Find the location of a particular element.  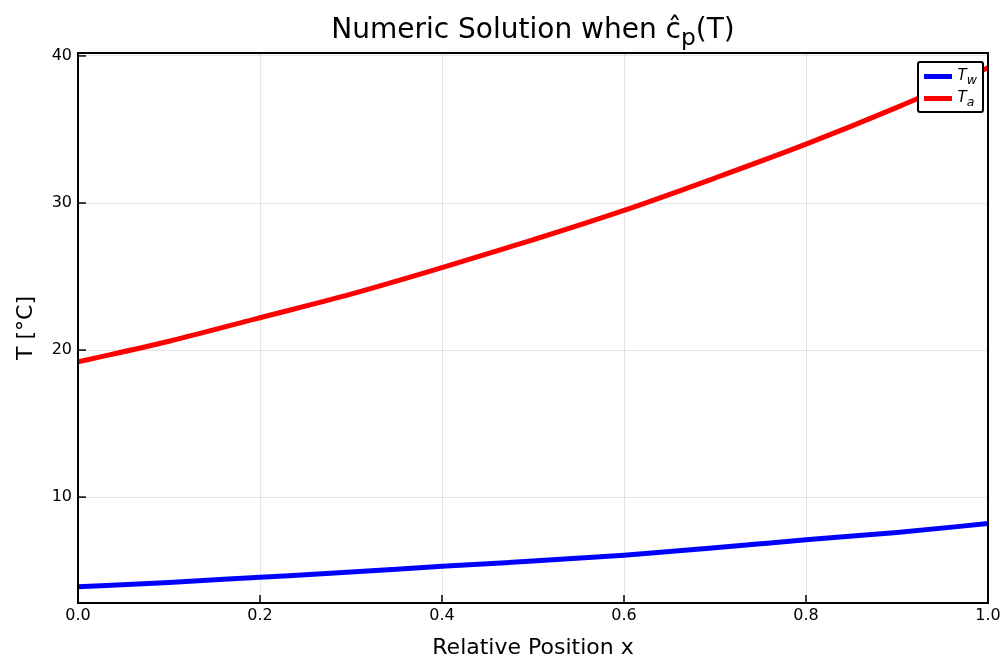

y-tick-label: 20 is located at coordinates (61, 349).